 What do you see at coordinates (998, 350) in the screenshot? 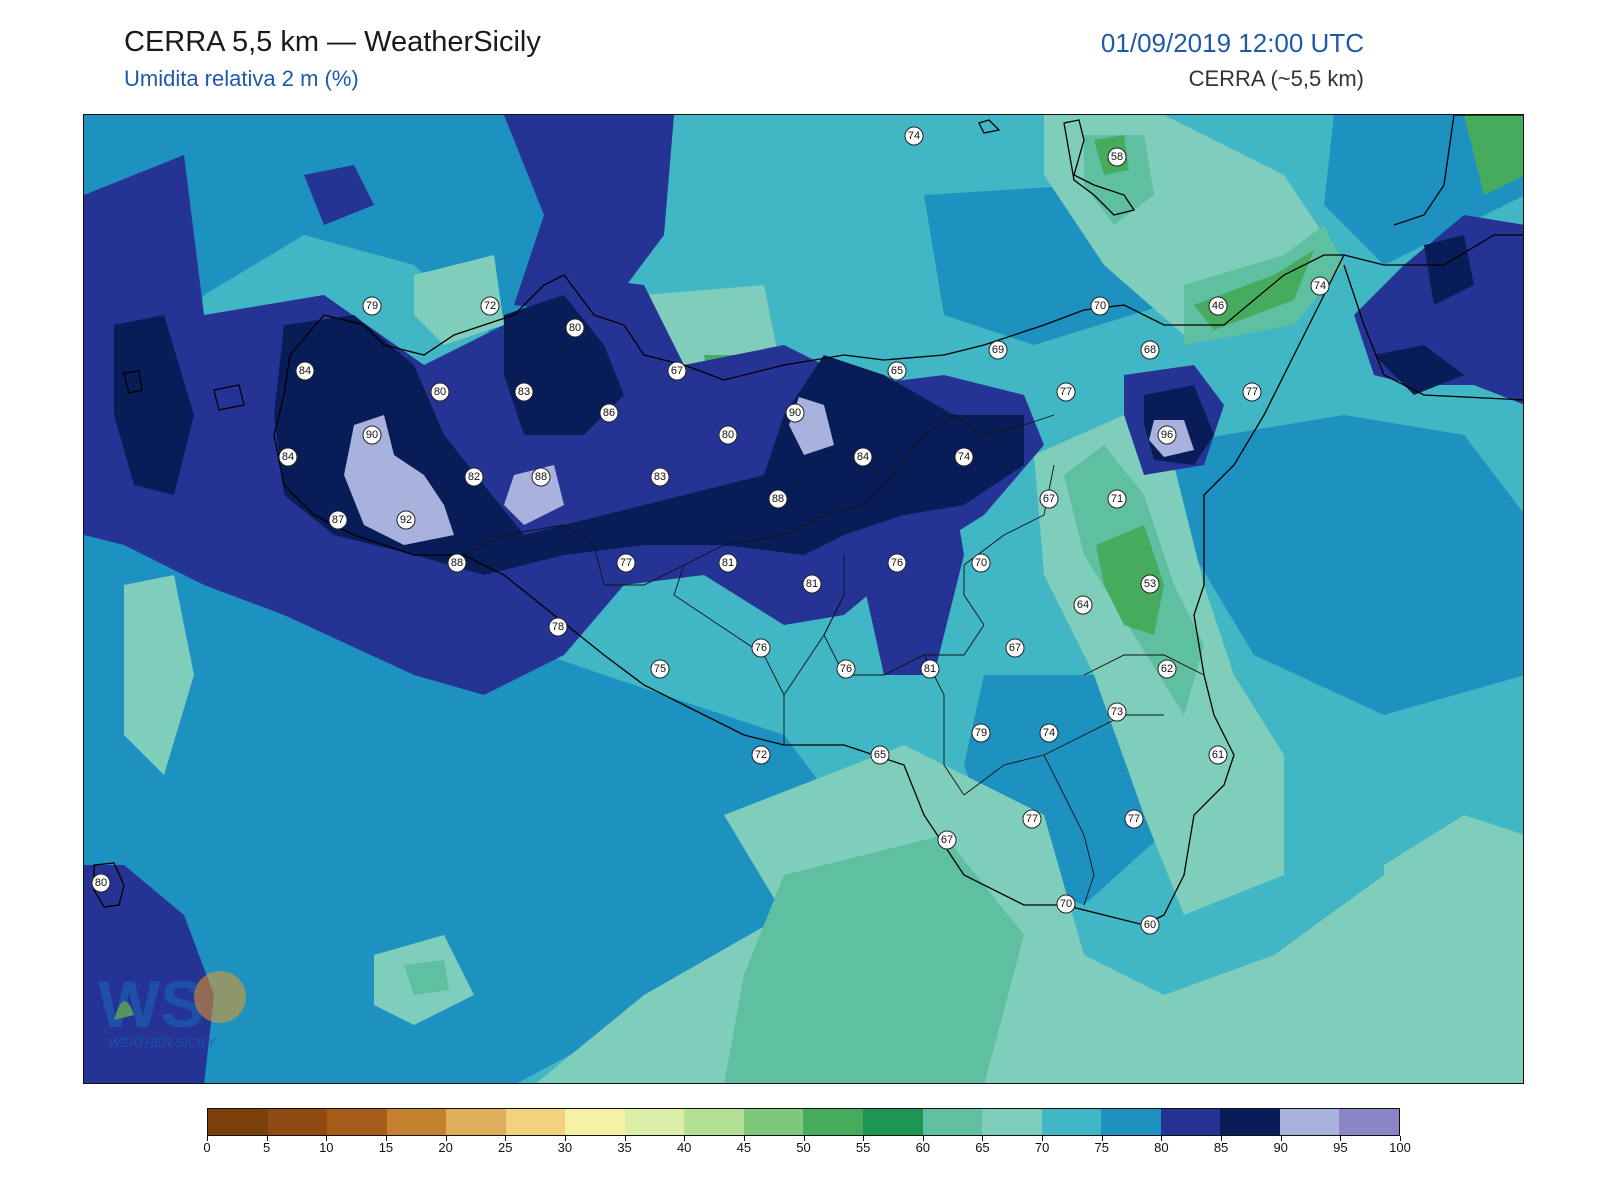
I see `station-marker: 69` at bounding box center [998, 350].